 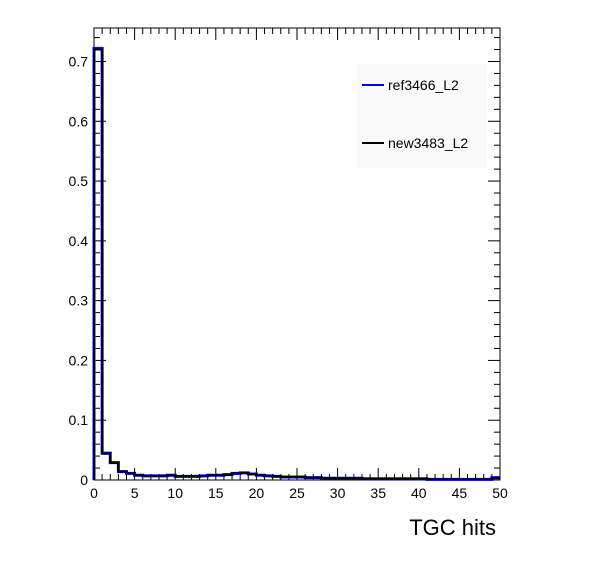 What do you see at coordinates (79, 360) in the screenshot?
I see `y-tick-label: 0.2` at bounding box center [79, 360].